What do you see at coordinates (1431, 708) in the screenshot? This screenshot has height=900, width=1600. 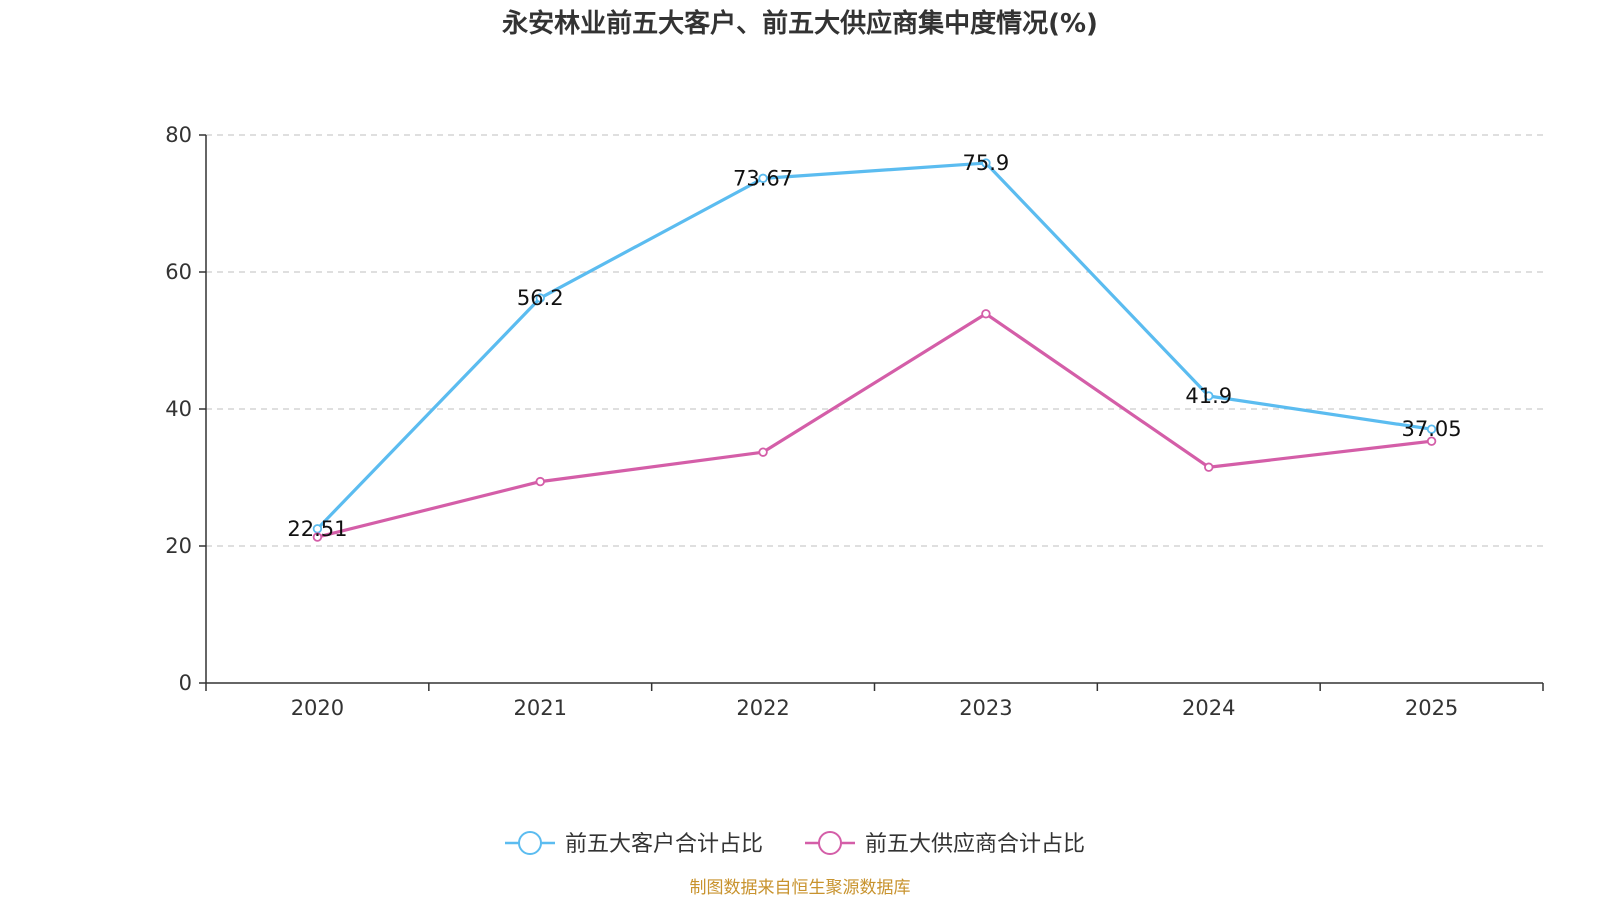 I see `x-tick-label: 2025` at bounding box center [1431, 708].